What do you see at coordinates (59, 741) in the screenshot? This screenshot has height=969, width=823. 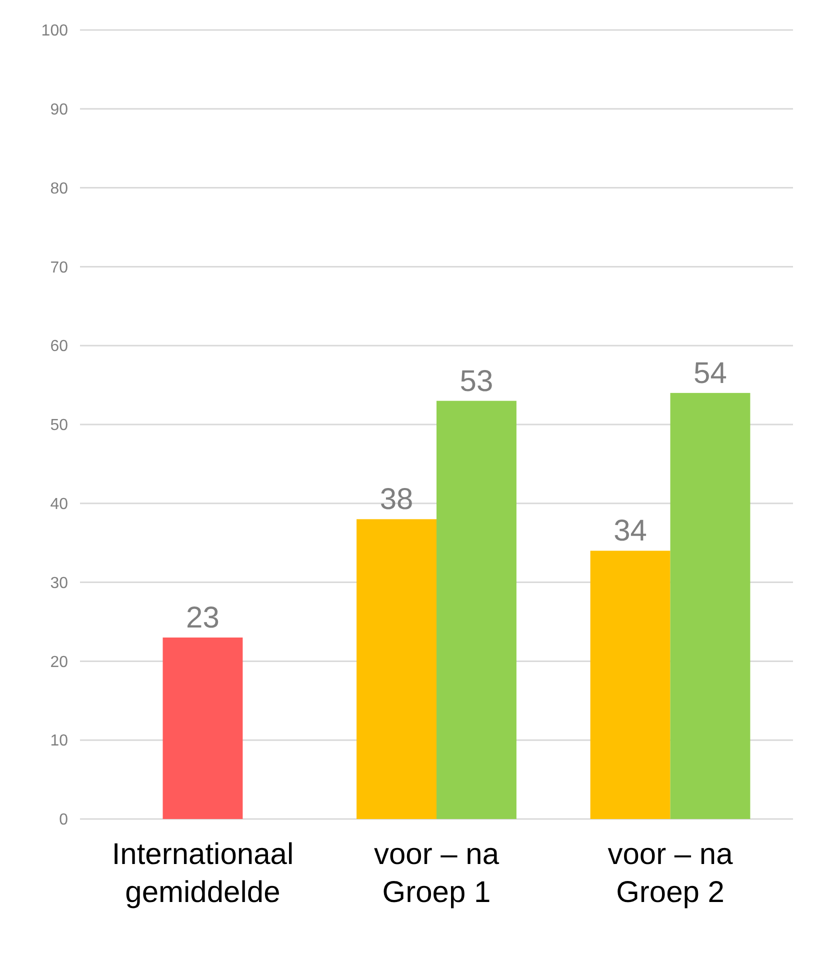 I see `y-tick-label: 10` at bounding box center [59, 741].